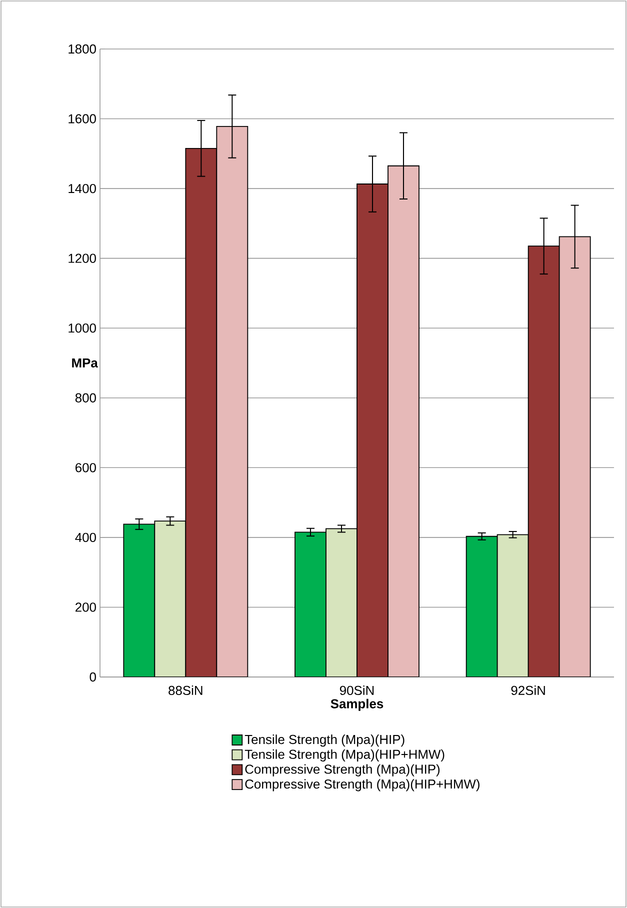 Image resolution: width=627 pixels, height=908 pixels. Describe the element at coordinates (82, 49) in the screenshot. I see `y-tick-label: 1800` at that location.